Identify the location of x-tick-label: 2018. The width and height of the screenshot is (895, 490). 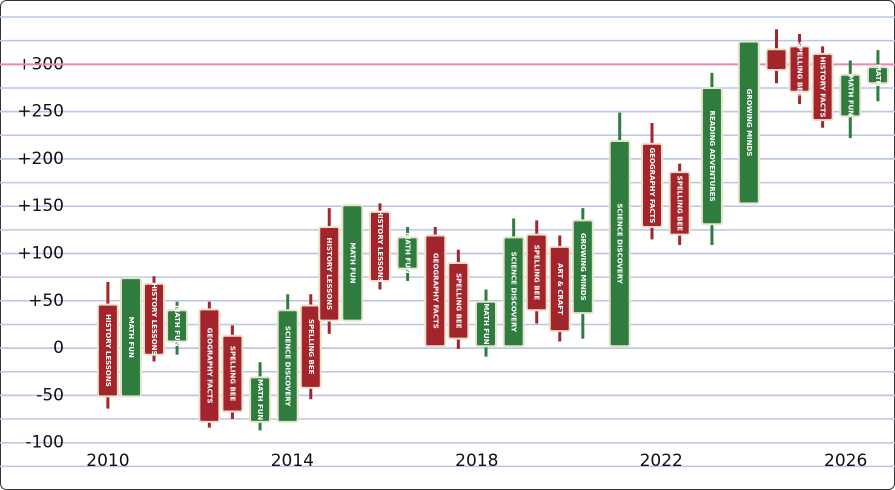
(476, 461).